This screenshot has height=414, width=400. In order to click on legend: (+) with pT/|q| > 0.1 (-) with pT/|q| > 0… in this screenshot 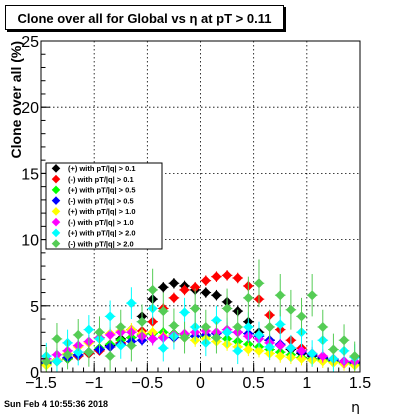, I will do `click(104, 206)`.